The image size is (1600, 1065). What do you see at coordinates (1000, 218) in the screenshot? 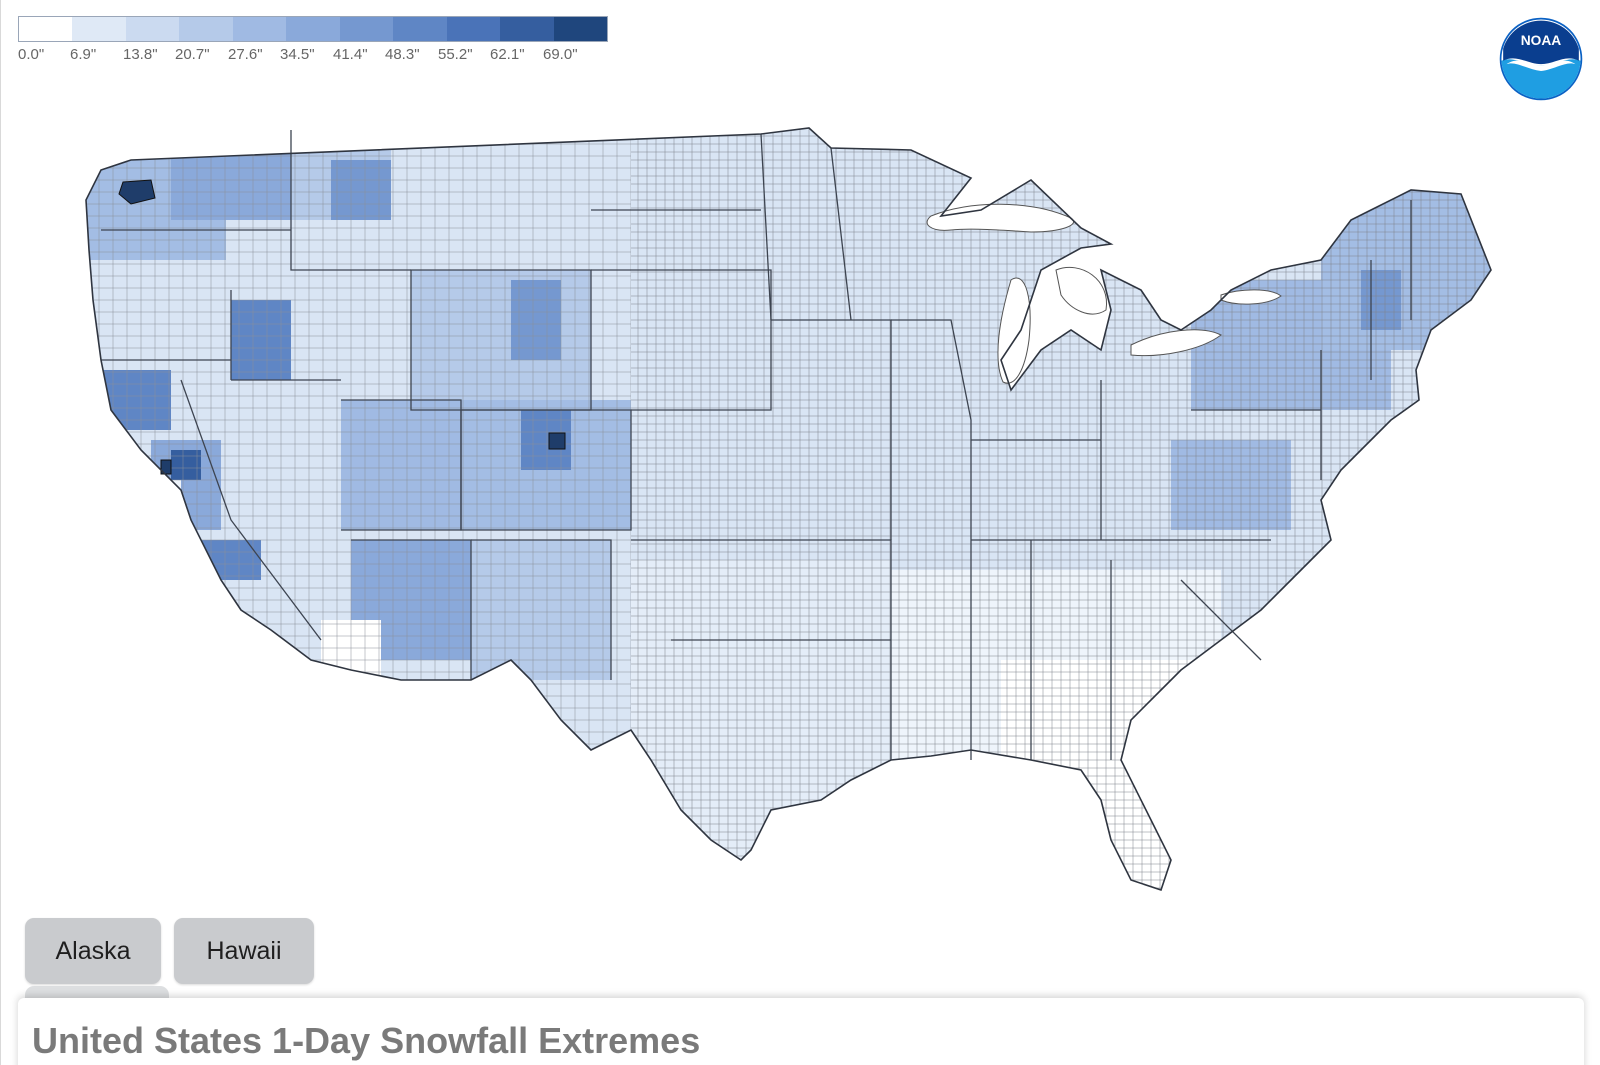
I see `lake-superior` at bounding box center [1000, 218].